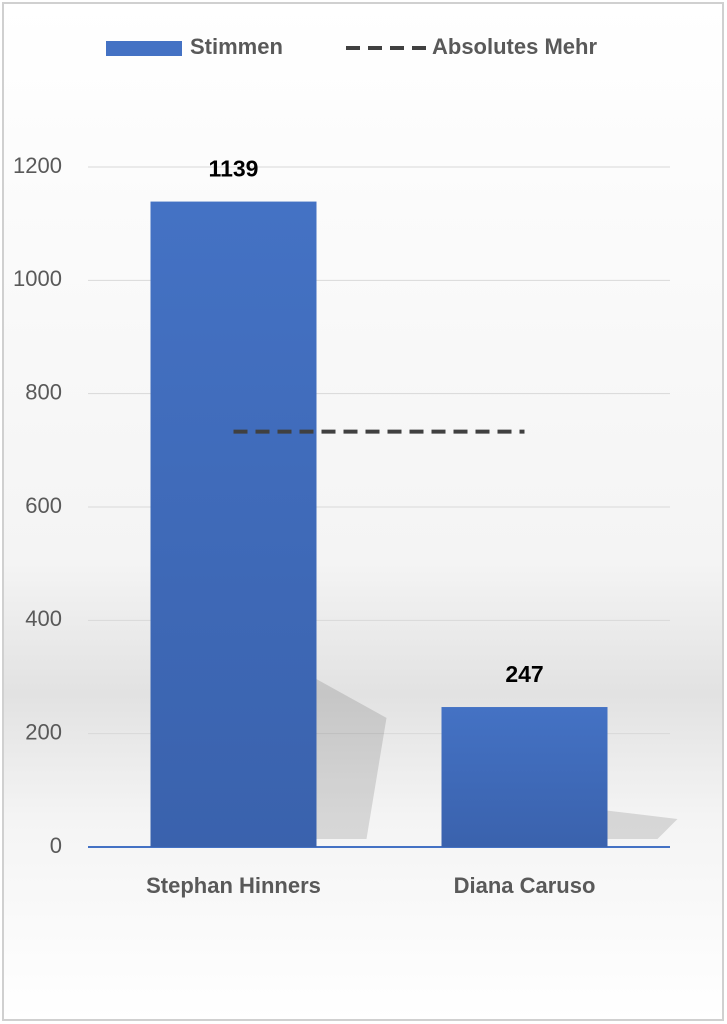 This screenshot has width=727, height=1024. Describe the element at coordinates (37, 165) in the screenshot. I see `y-tick-label: 1200` at that location.